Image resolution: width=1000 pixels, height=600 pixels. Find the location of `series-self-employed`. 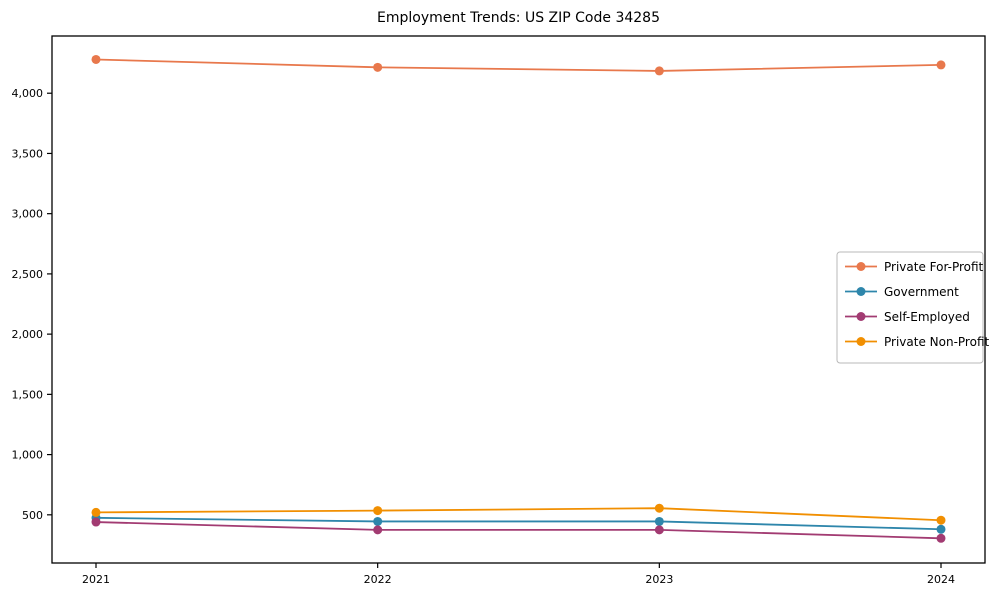

series-self-employed is located at coordinates (518, 530).